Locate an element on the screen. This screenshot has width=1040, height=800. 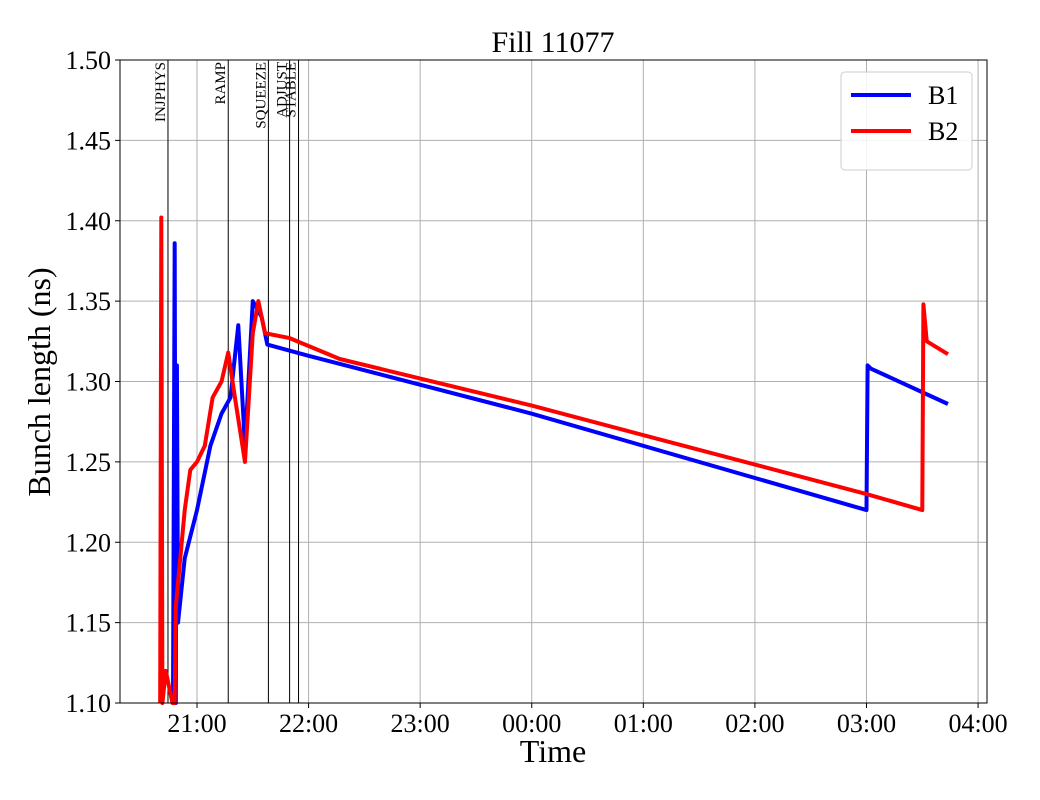
y-tick-label: 1.40 is located at coordinates (89, 221).